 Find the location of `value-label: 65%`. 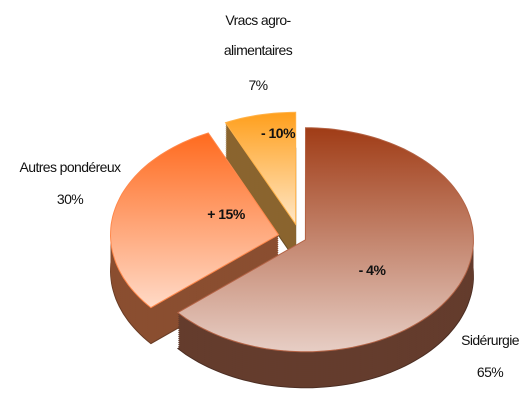

value-label: 65% is located at coordinates (490, 372).